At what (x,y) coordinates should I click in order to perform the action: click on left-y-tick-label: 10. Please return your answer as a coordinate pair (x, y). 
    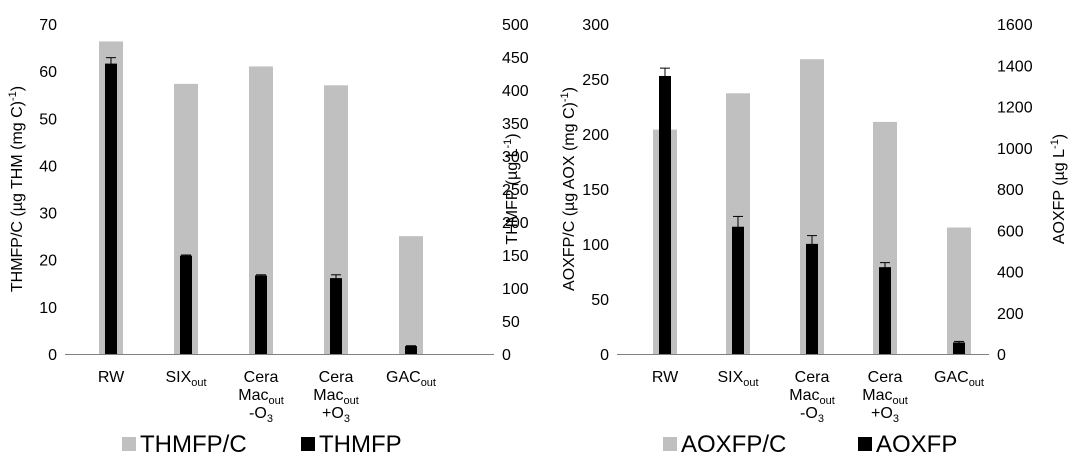
    Looking at the image, I should click on (48, 308).